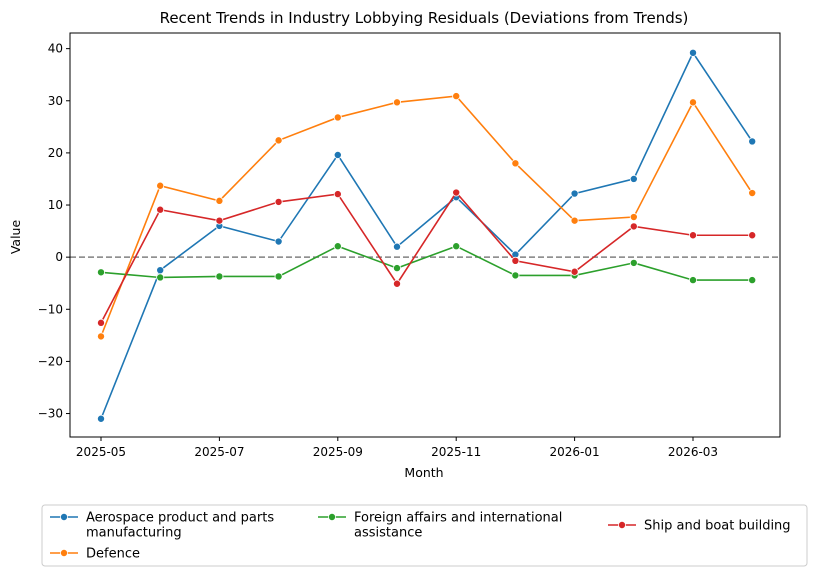 The image size is (816, 576). What do you see at coordinates (55, 49) in the screenshot?
I see `y-tick-label: 40` at bounding box center [55, 49].